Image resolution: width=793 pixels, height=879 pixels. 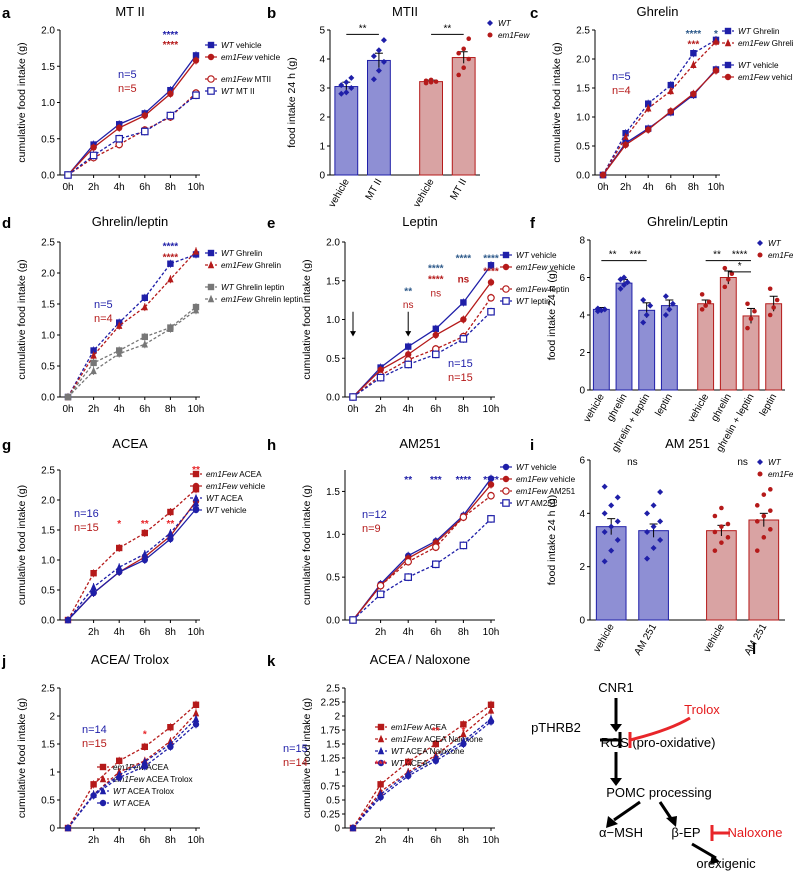 I want to click on legend-entry: em1Few AM251, so click(x=538, y=491).